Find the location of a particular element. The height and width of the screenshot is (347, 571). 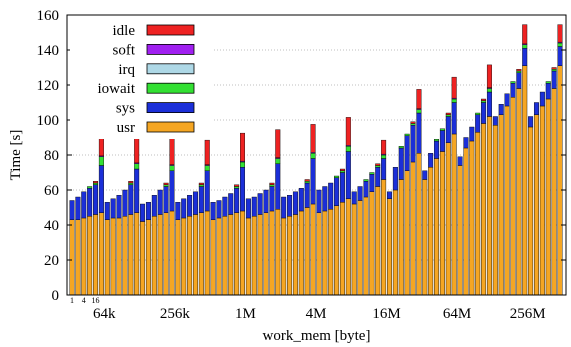

x-tick-label: 64M is located at coordinates (457, 314).